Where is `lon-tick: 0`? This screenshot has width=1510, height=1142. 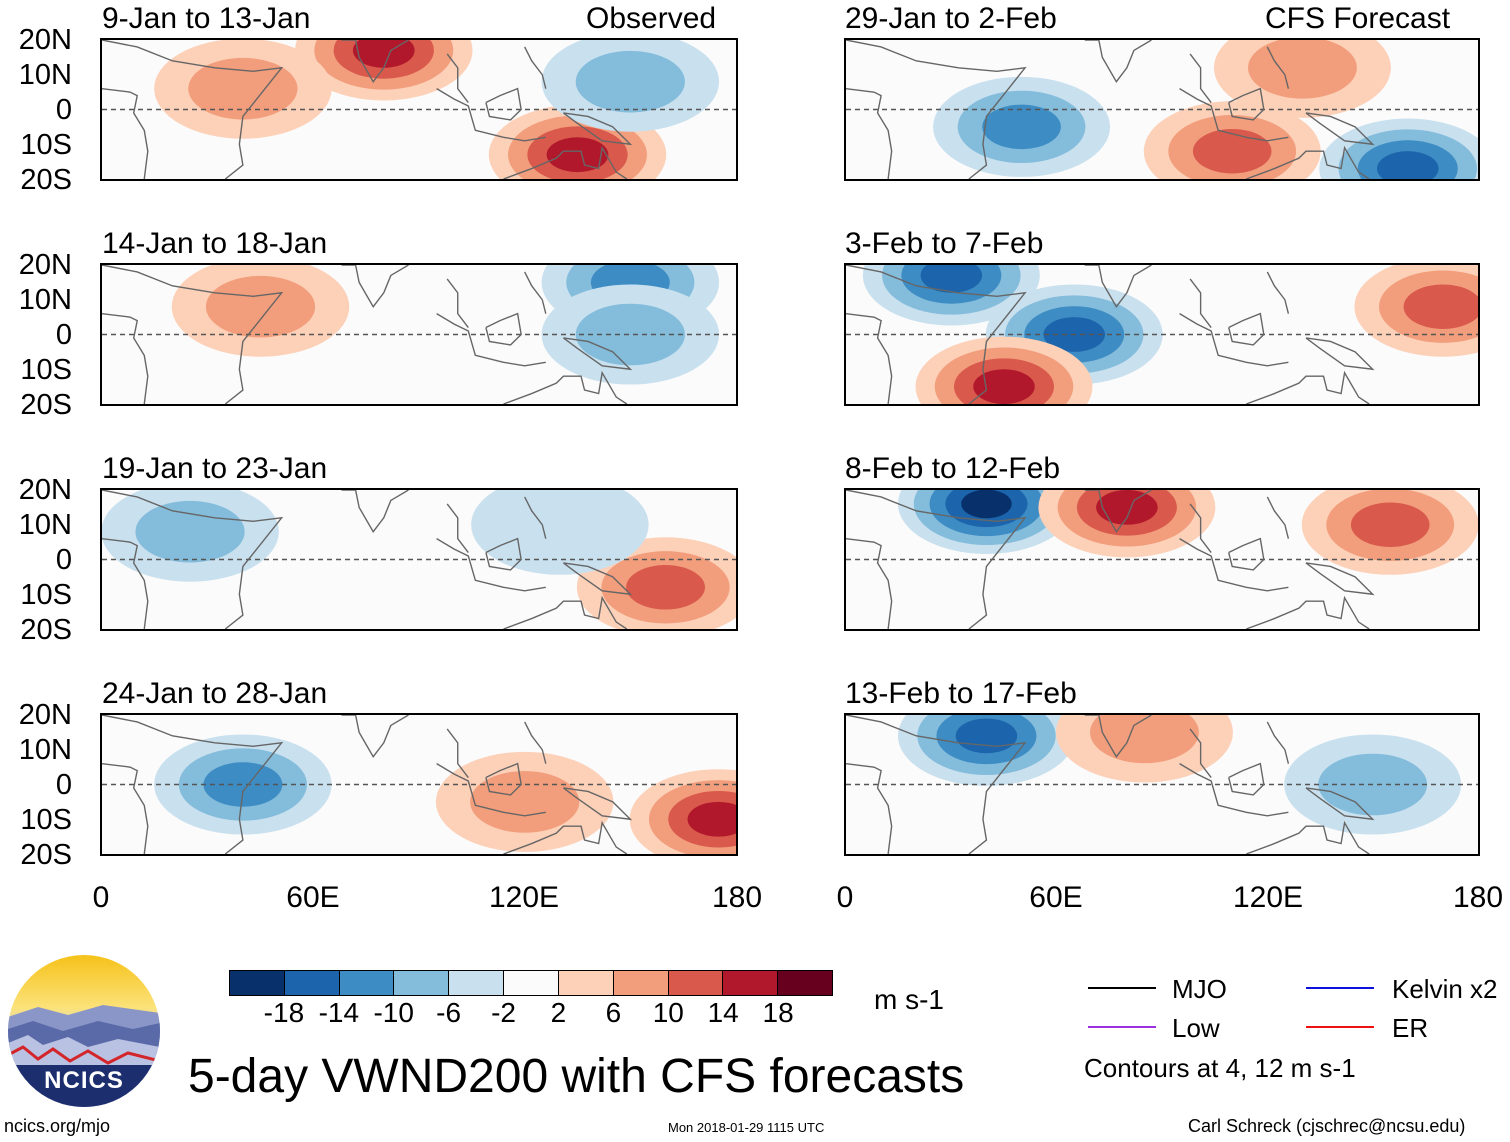 lon-tick: 0 is located at coordinates (845, 897).